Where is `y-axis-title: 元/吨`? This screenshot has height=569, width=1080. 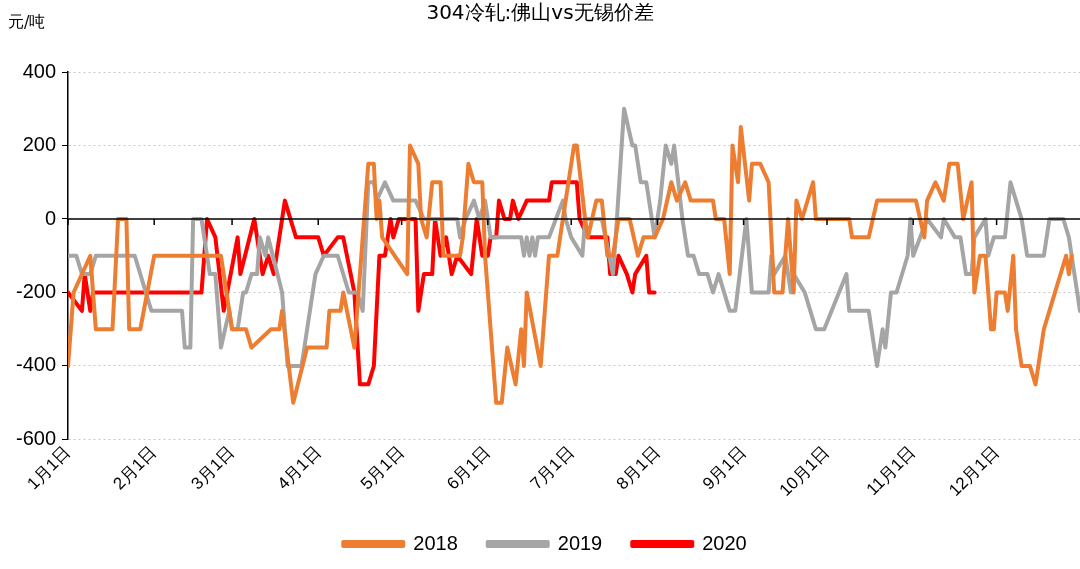 y-axis-title: 元/吨 is located at coordinates (27, 22).